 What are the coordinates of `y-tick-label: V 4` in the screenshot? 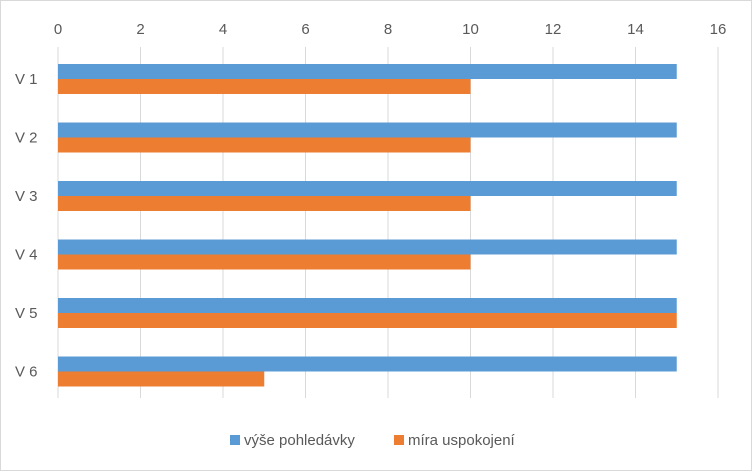 It's located at (26, 255).